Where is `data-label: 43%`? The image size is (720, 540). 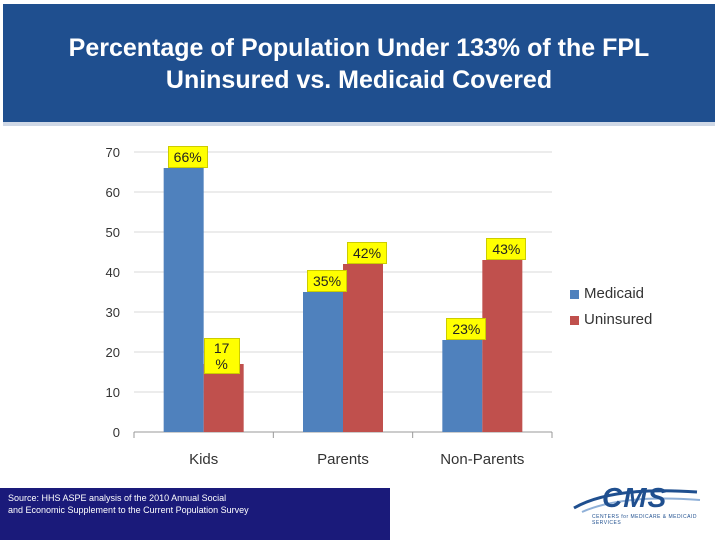 data-label: 43% is located at coordinates (506, 249).